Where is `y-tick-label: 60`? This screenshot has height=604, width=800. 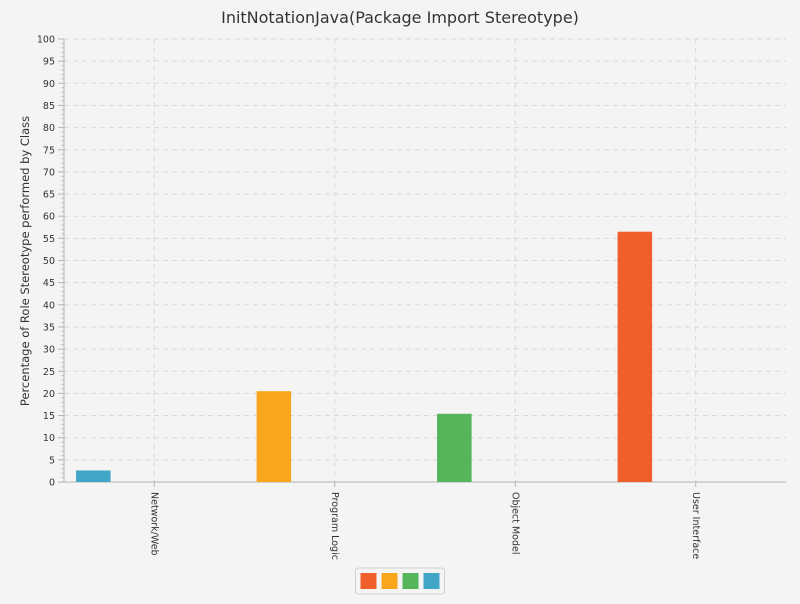
y-tick-label: 60 is located at coordinates (49, 217).